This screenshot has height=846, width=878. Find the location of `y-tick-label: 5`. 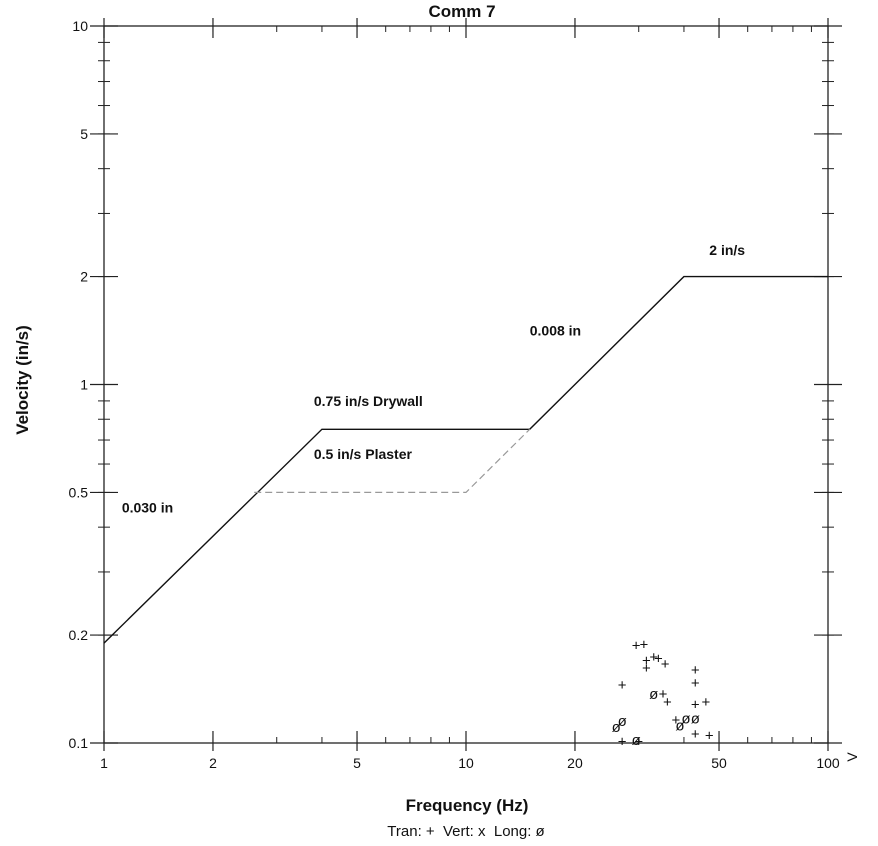

y-tick-label: 5 is located at coordinates (84, 134).